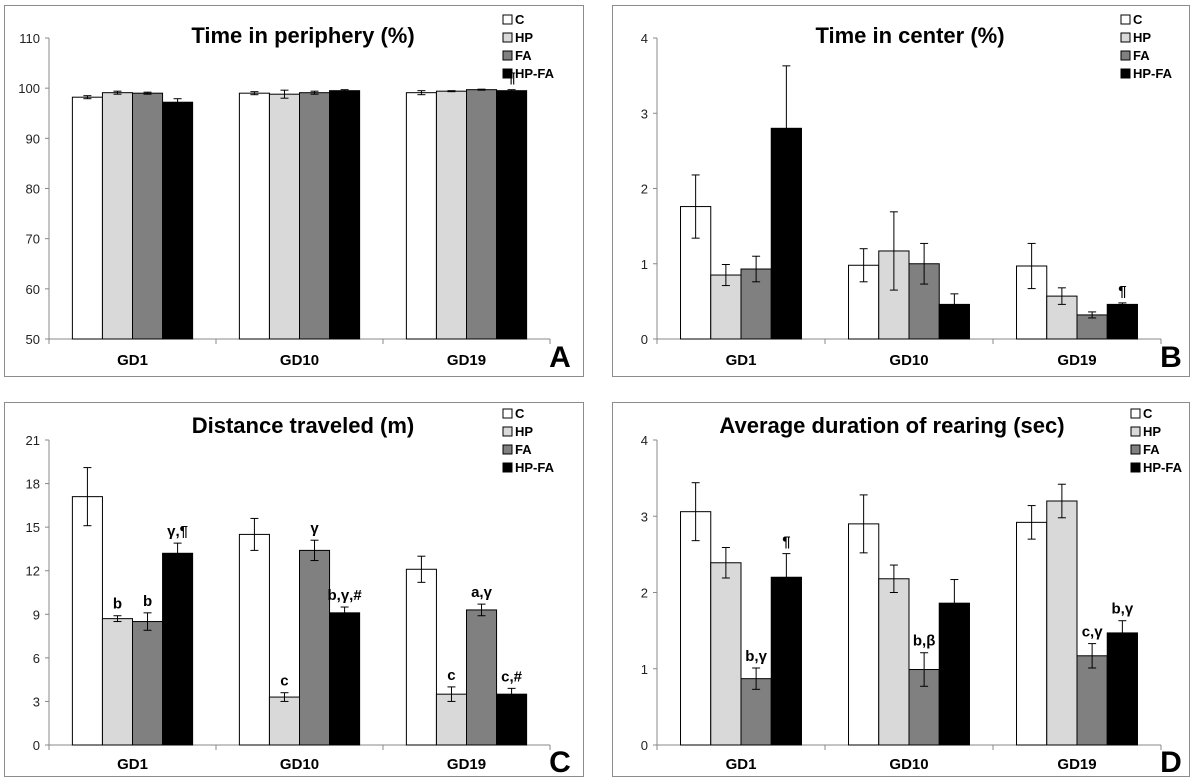  I want to click on significance-annotation: a,γ, so click(482, 592).